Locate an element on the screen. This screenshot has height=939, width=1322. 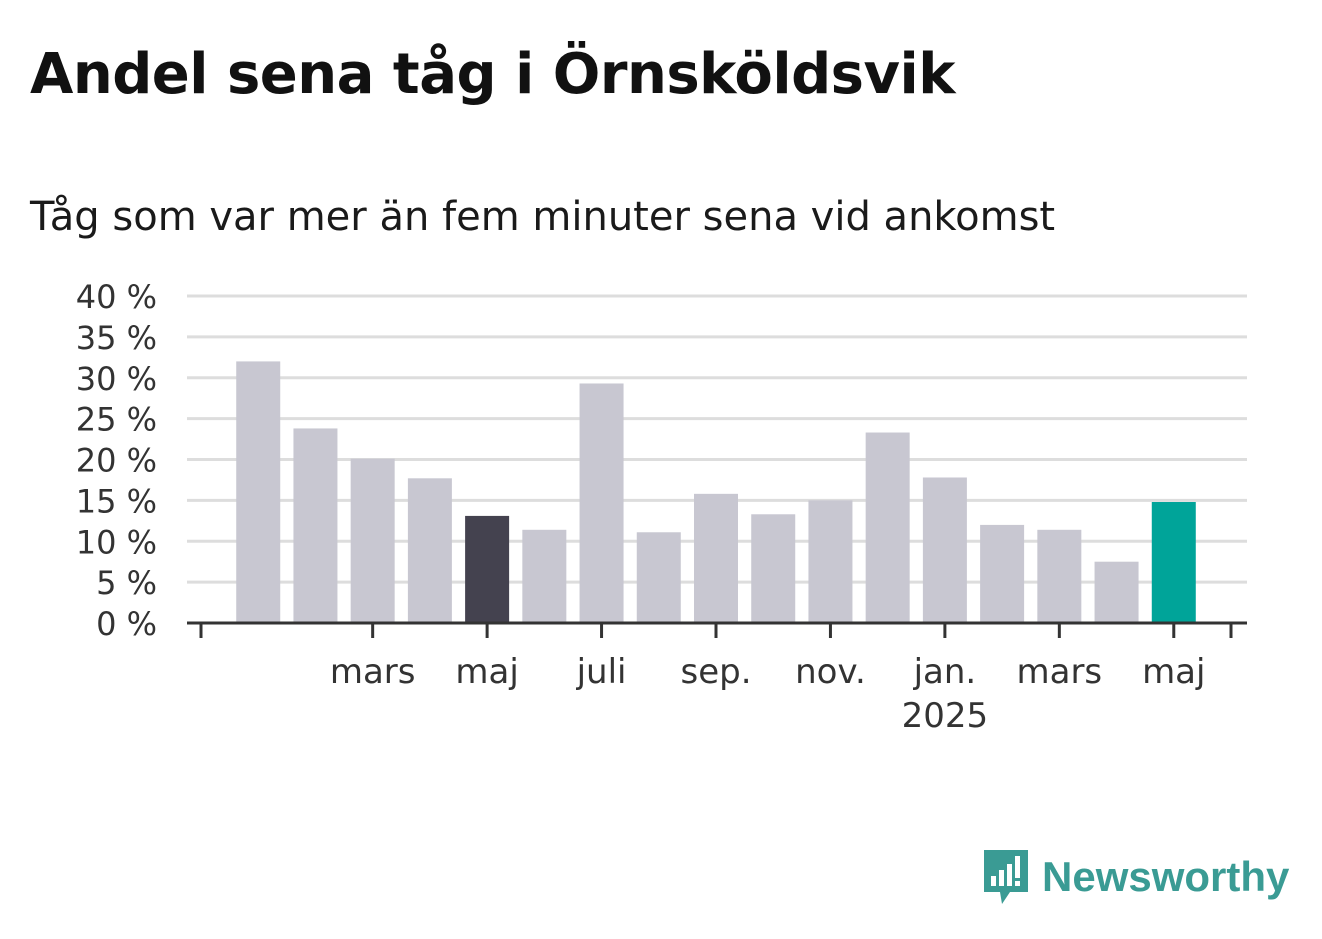
x-tick-label: jan. is located at coordinates (945, 672).